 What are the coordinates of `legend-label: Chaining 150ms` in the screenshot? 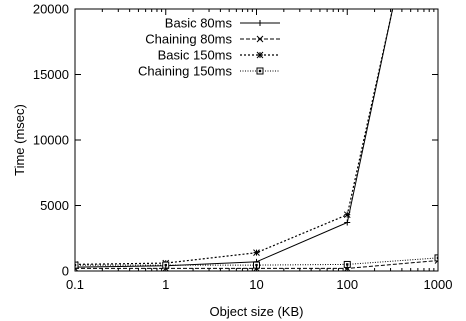 It's located at (185, 71).